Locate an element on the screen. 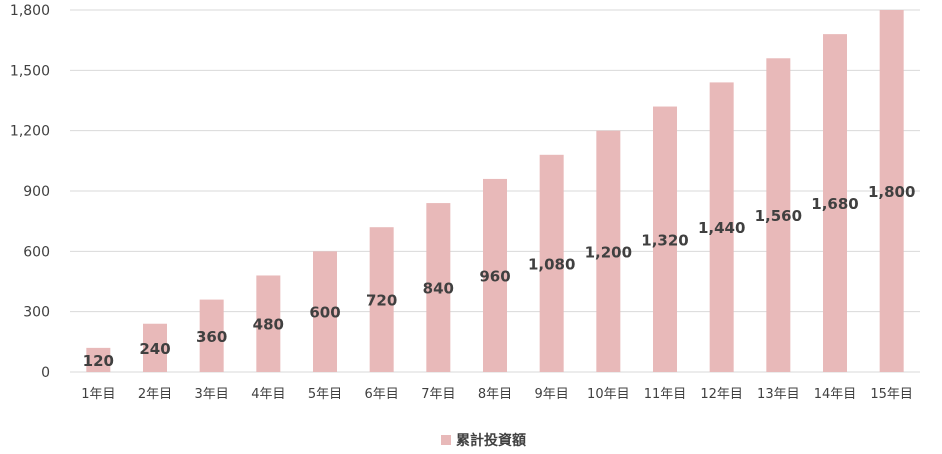 Image resolution: width=942 pixels, height=454 pixels. x-tick-label: 7年目 is located at coordinates (438, 394).